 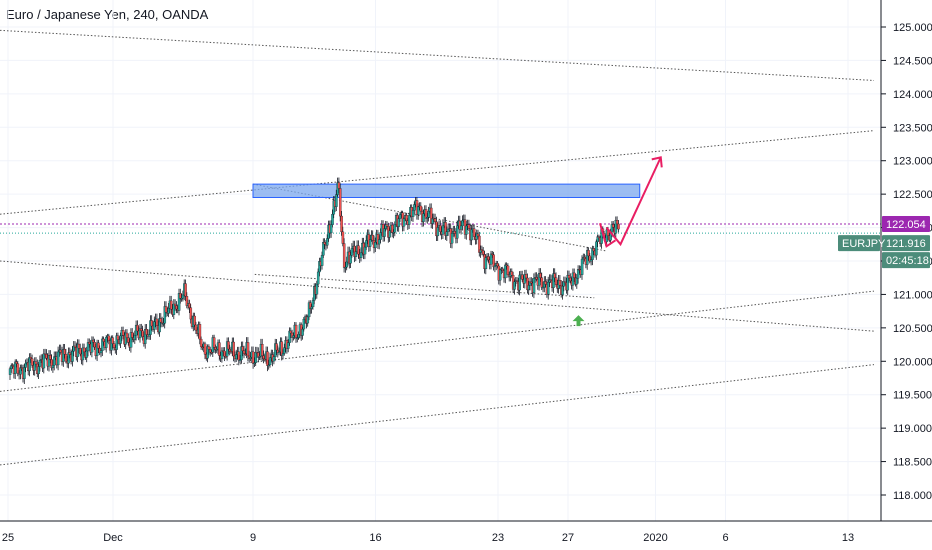 What do you see at coordinates (912, 295) in the screenshot?
I see `y-tick-label: 121.000` at bounding box center [912, 295].